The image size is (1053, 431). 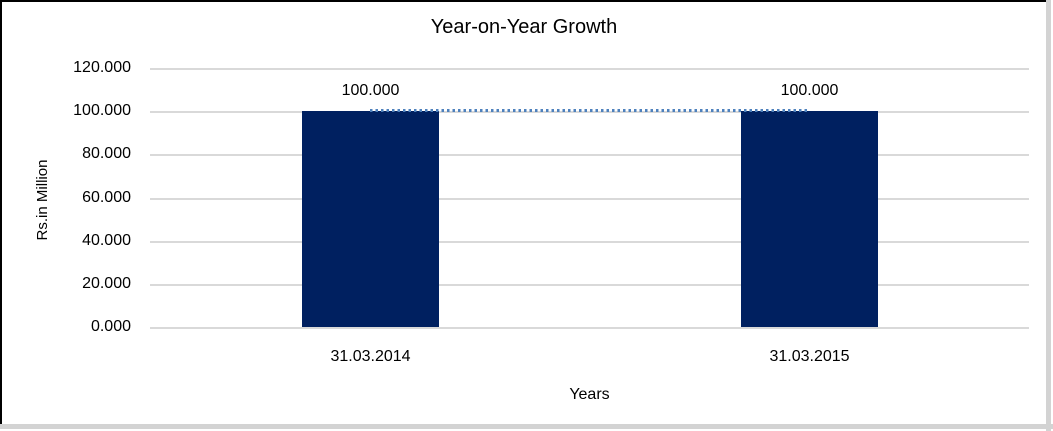 I want to click on y-axis-tick-label: 20.000, so click(x=106, y=283).